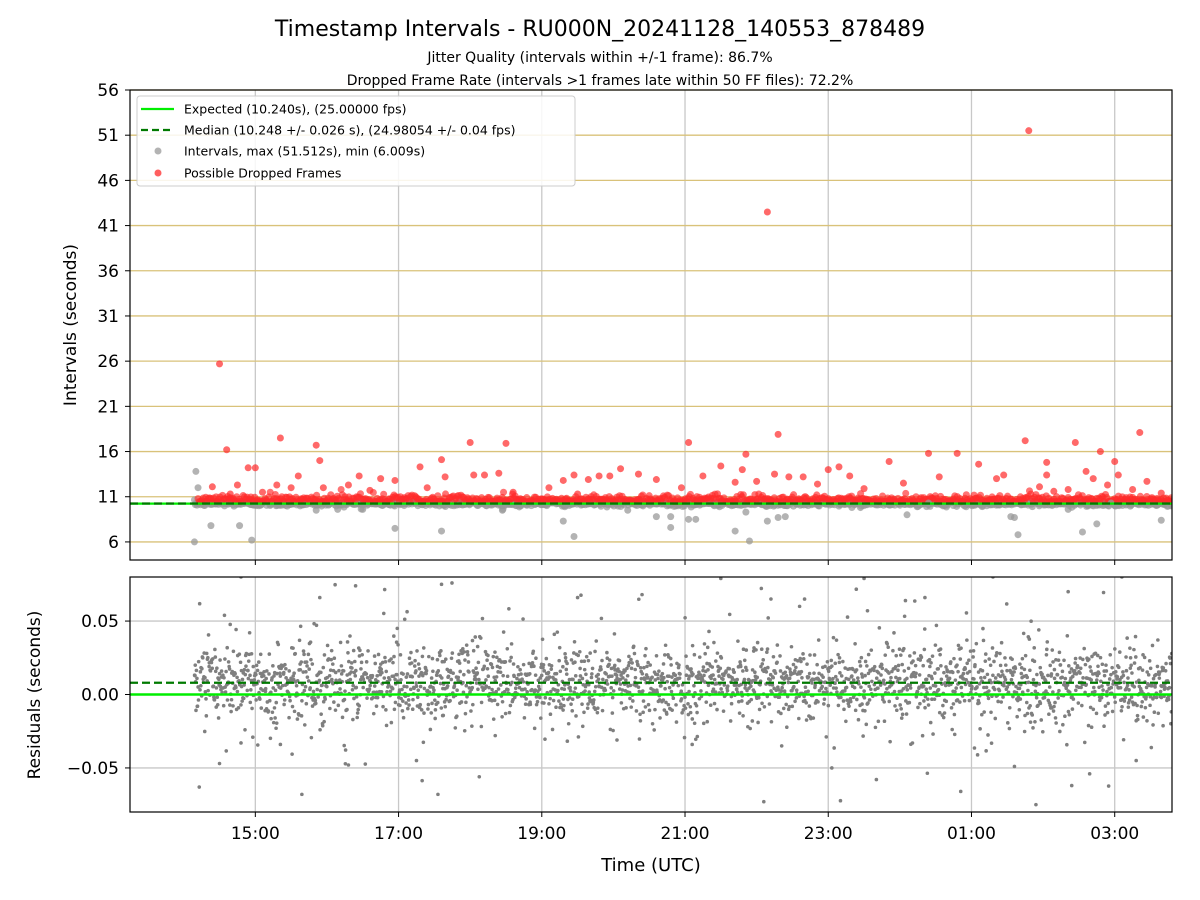 The height and width of the screenshot is (900, 1200). I want to click on legend-entry-3-swatch, so click(158, 151).